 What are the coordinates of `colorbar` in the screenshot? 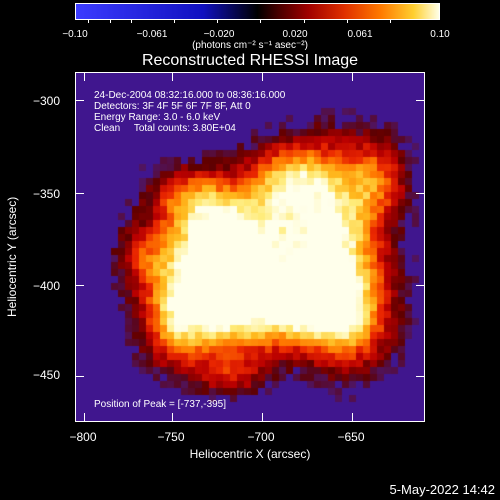 It's located at (257, 11).